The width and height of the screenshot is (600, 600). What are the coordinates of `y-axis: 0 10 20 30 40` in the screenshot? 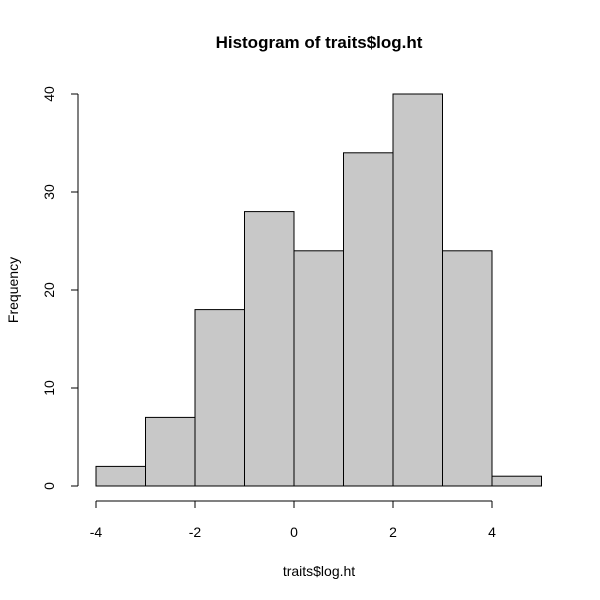 It's located at (60, 288).